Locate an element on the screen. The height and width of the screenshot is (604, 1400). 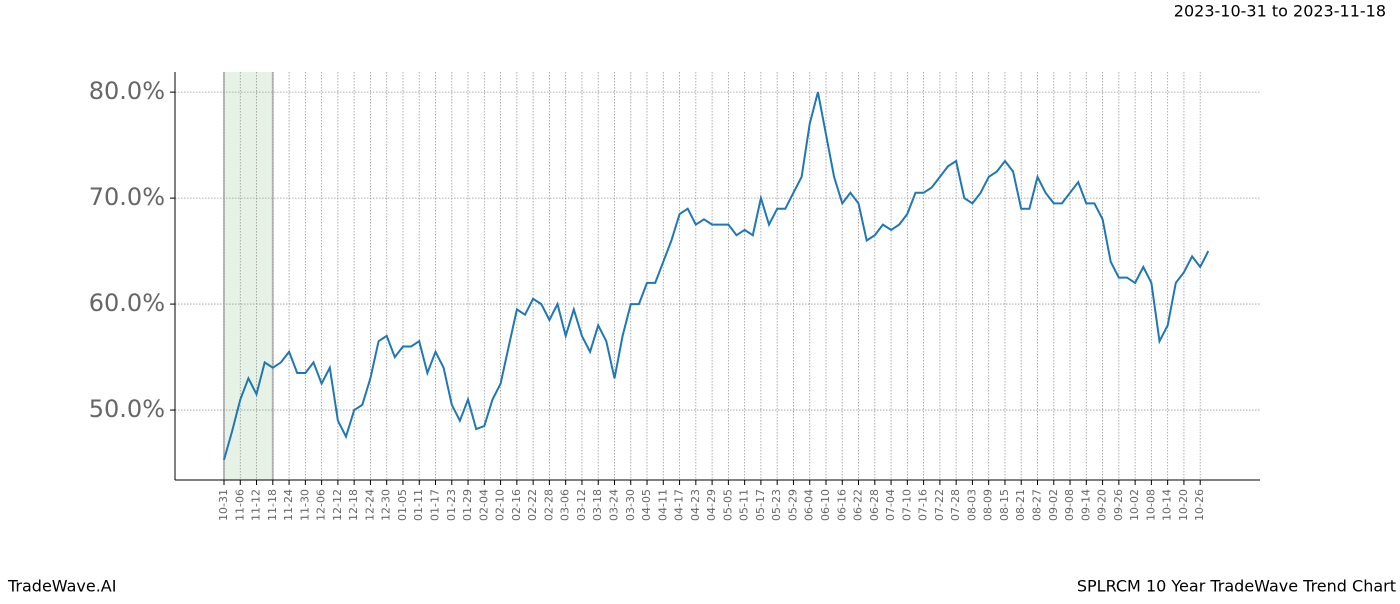
x-tick-label: 04-05 is located at coordinates (646, 505).